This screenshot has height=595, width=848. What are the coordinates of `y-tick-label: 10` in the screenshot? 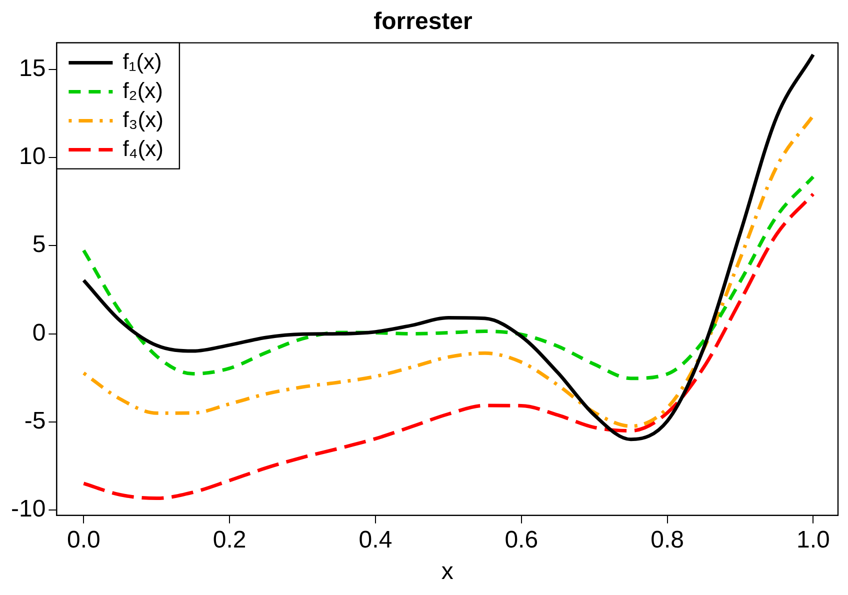 It's located at (32, 156).